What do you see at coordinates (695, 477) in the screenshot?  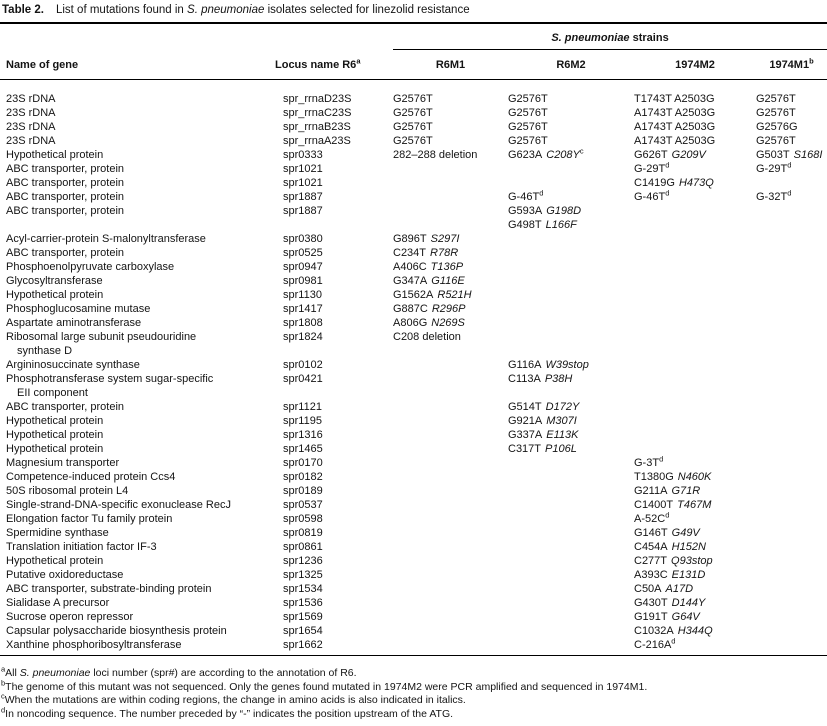 I see `mutation-cell-1974m2: T1380G N460K` at bounding box center [695, 477].